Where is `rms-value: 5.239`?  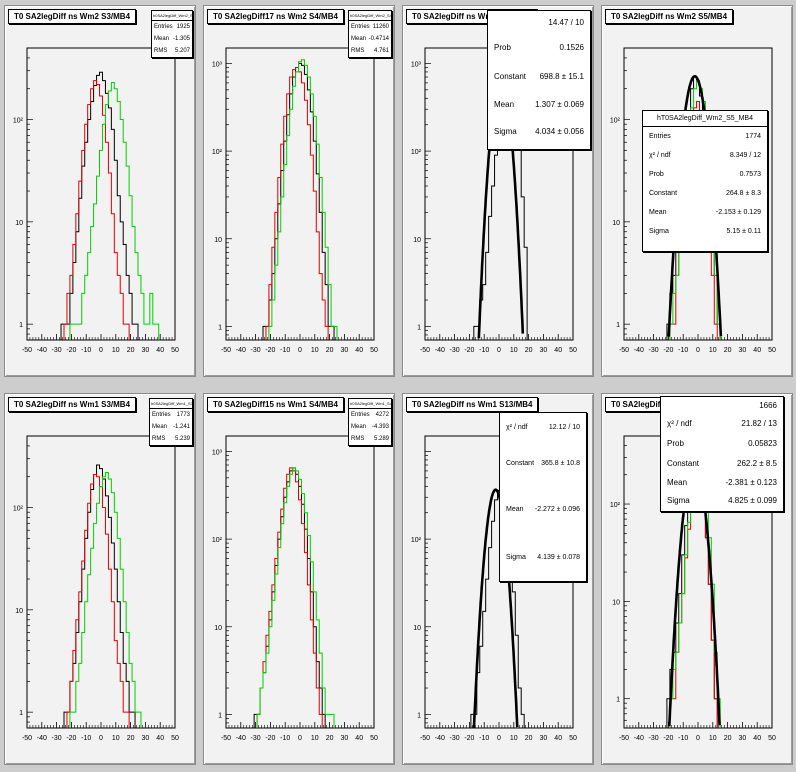 rms-value: 5.239 is located at coordinates (182, 439).